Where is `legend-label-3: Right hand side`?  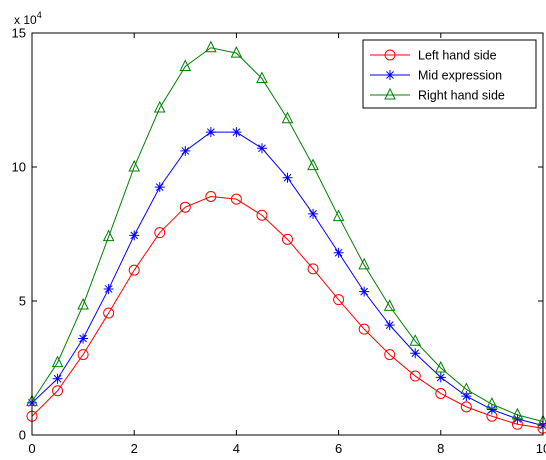
legend-label-3: Right hand side is located at coordinates (461, 96).